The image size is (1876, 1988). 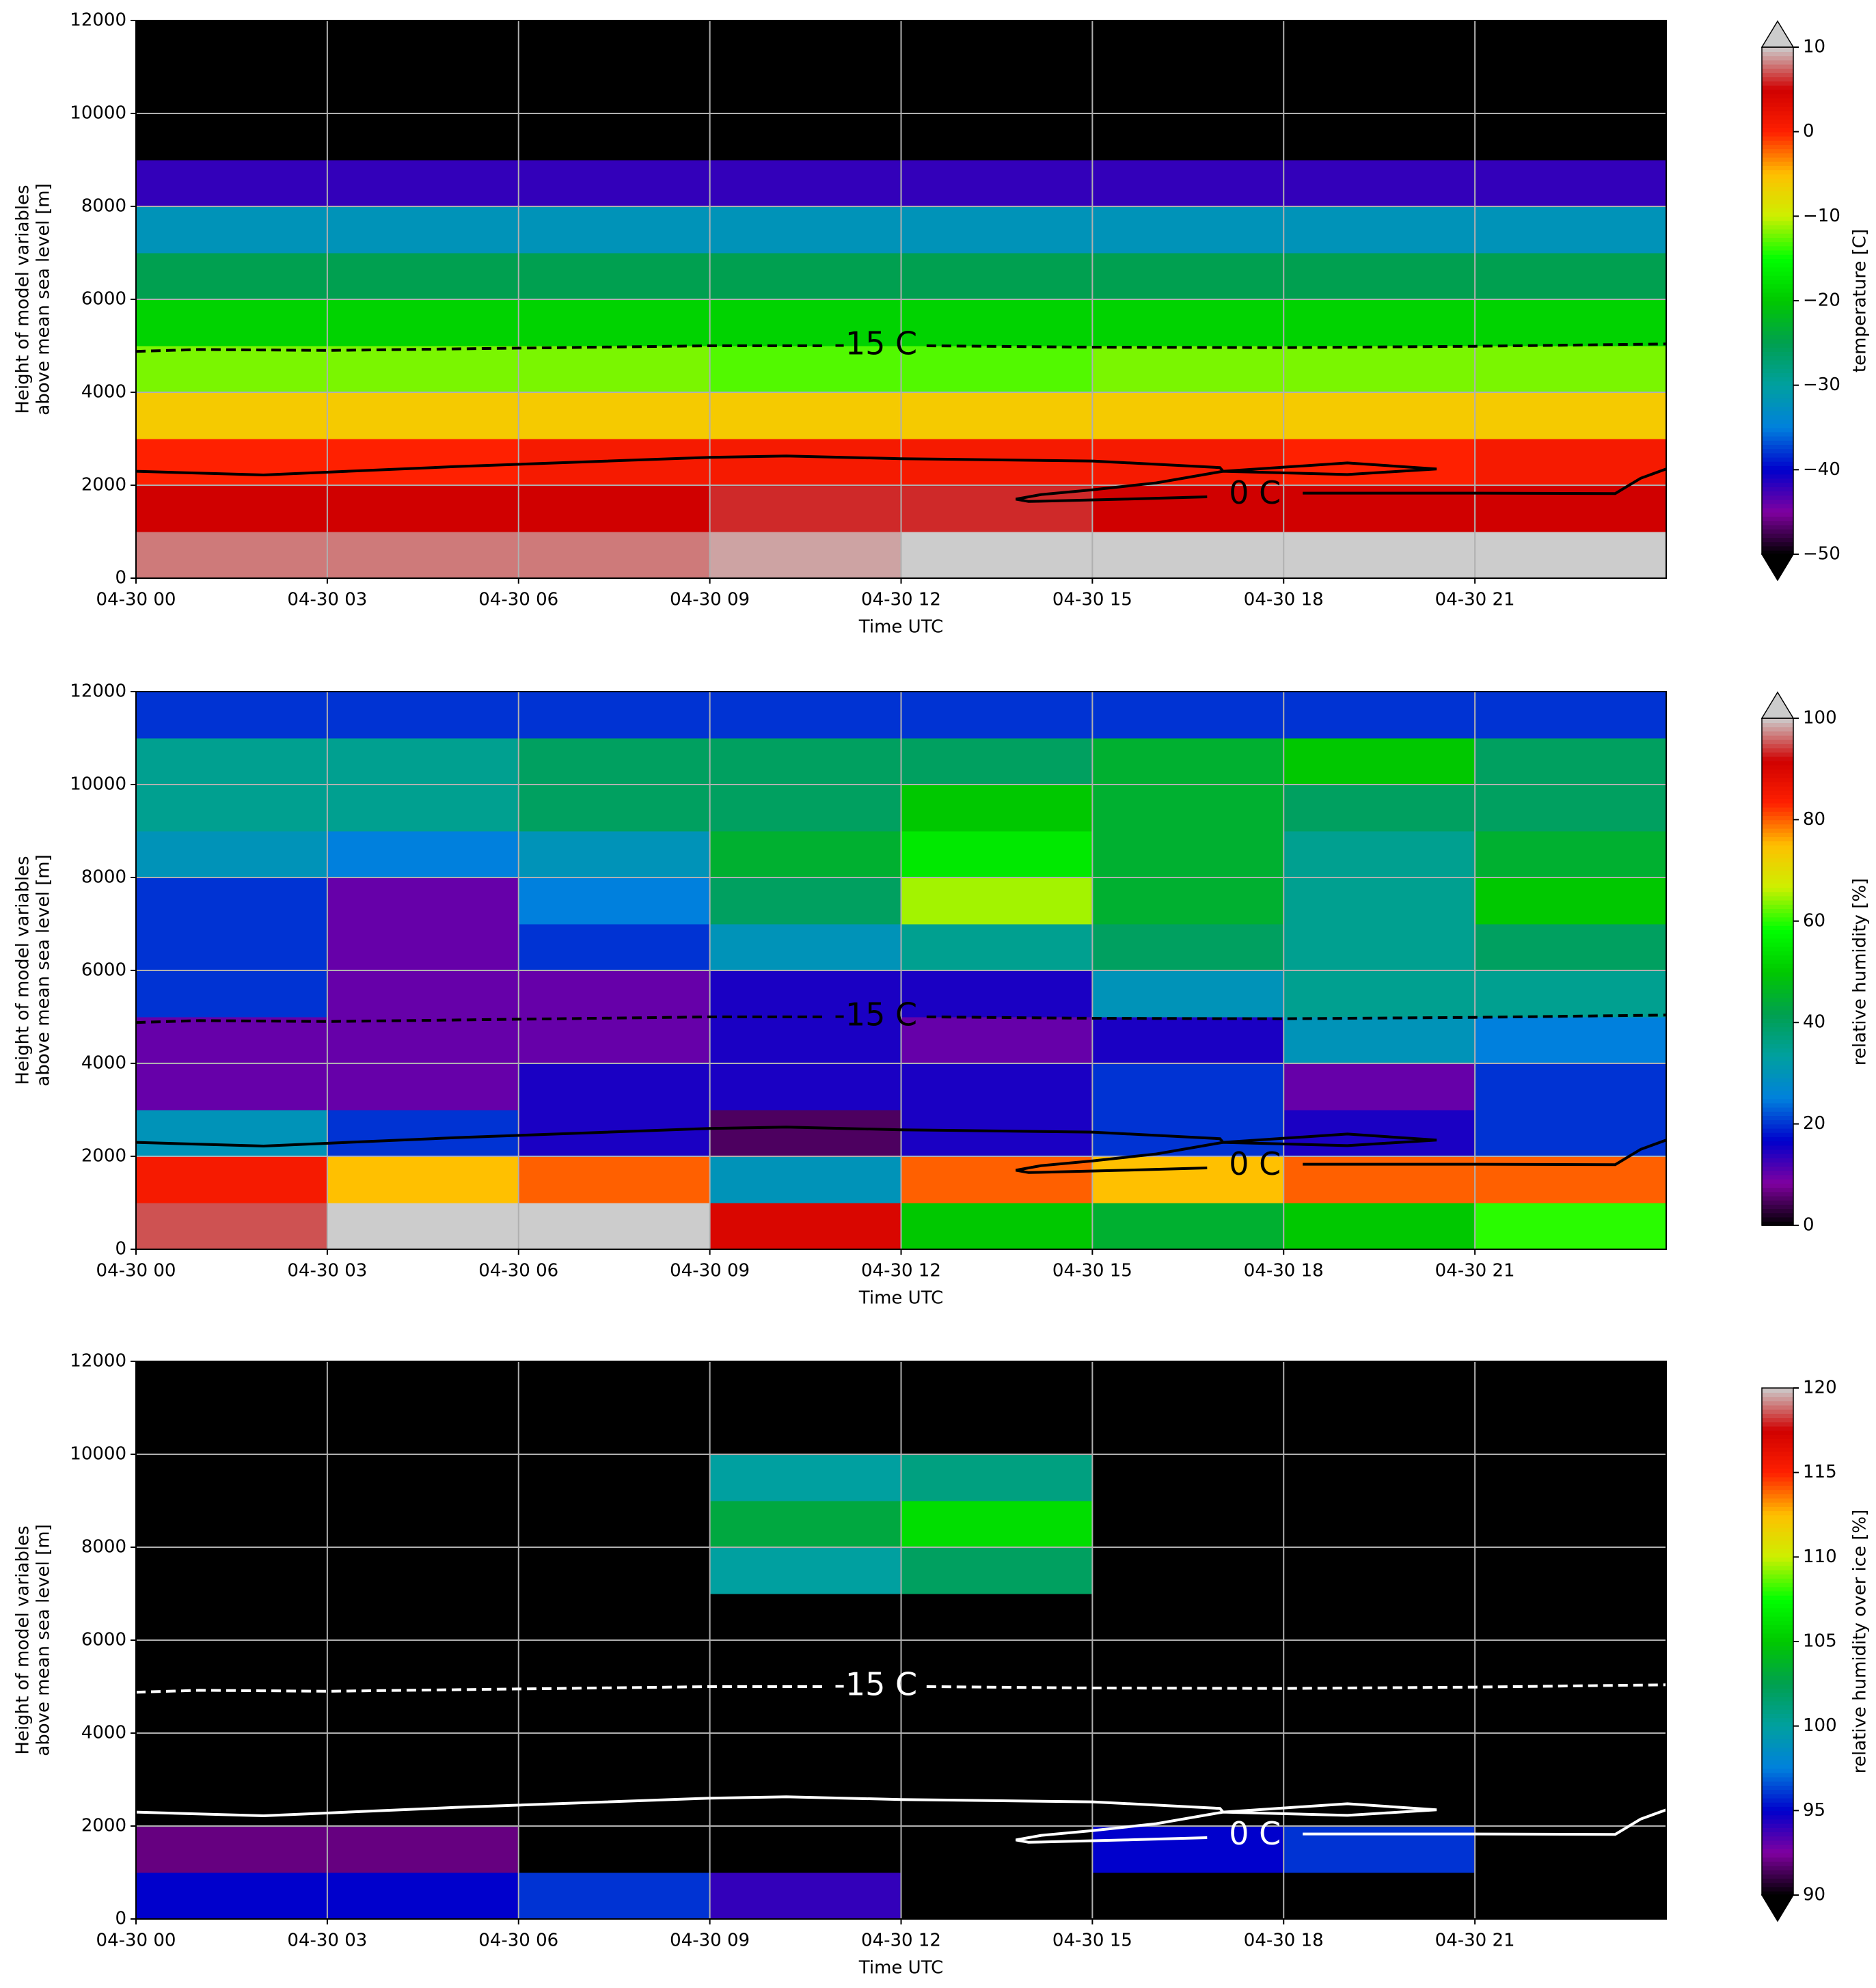 What do you see at coordinates (98, 1455) in the screenshot?
I see `y-tick-label: 10000` at bounding box center [98, 1455].